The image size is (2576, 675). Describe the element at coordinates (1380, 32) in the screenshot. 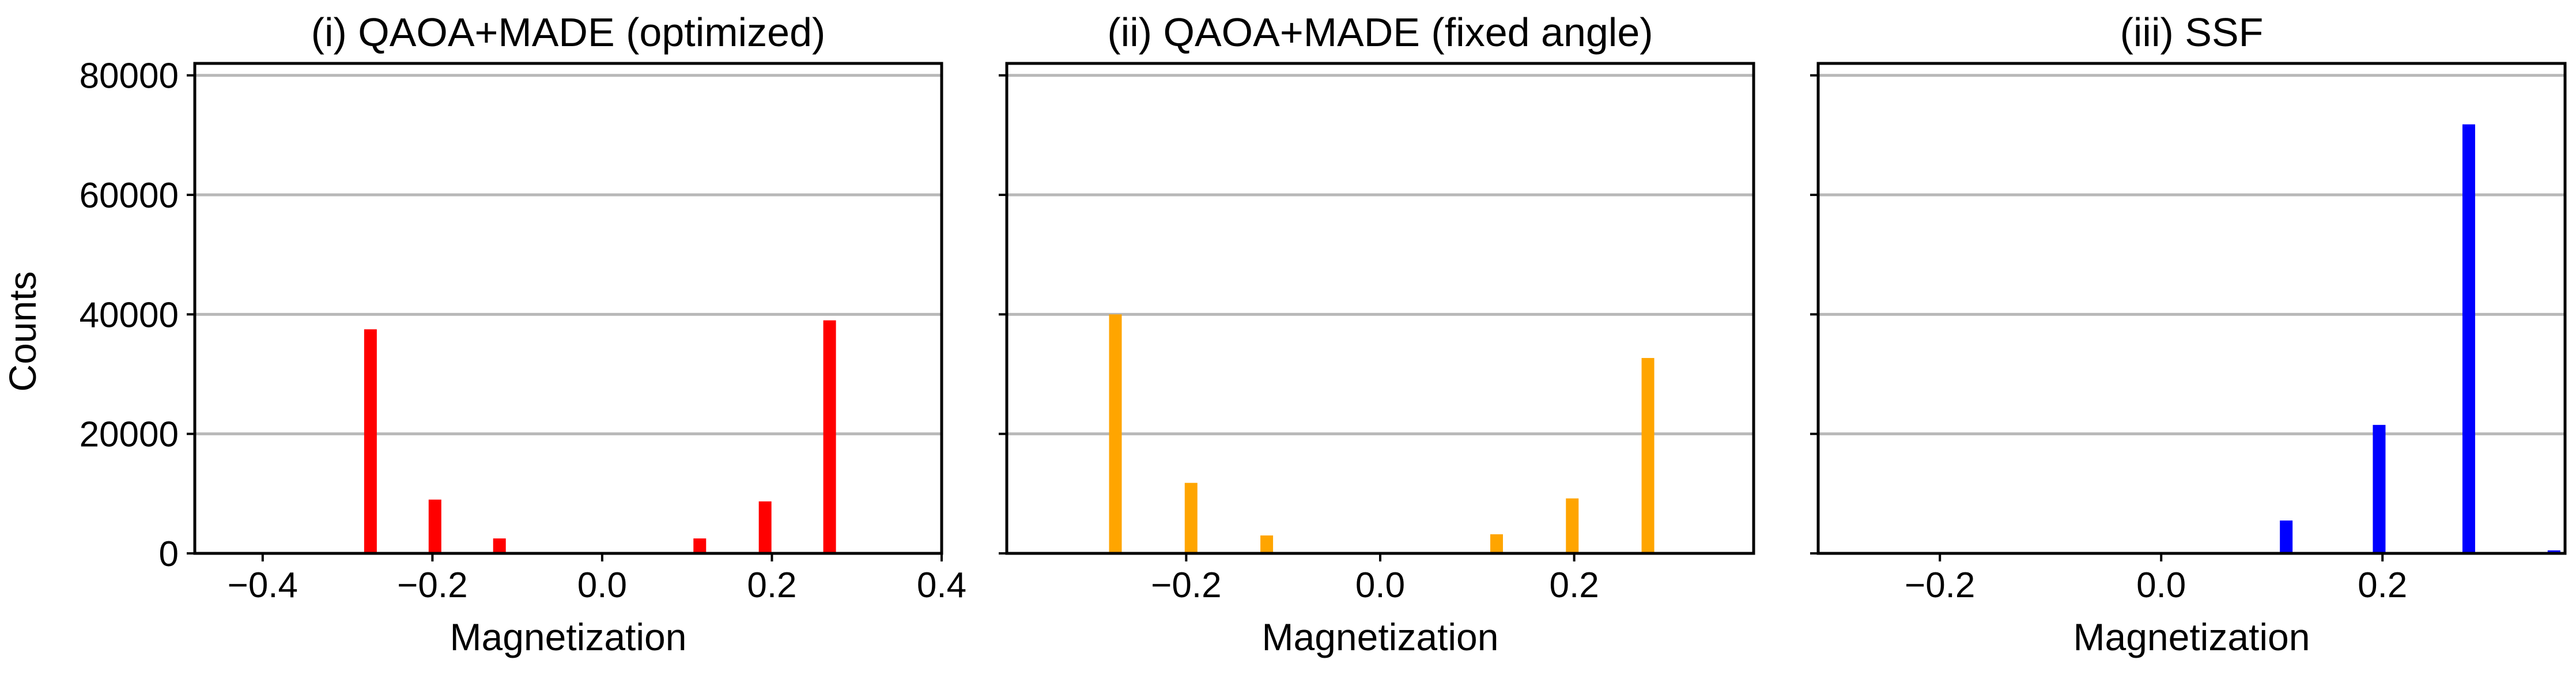

I see `panel-title: (ii) QAOA+MADE (fixed angle)` at that location.